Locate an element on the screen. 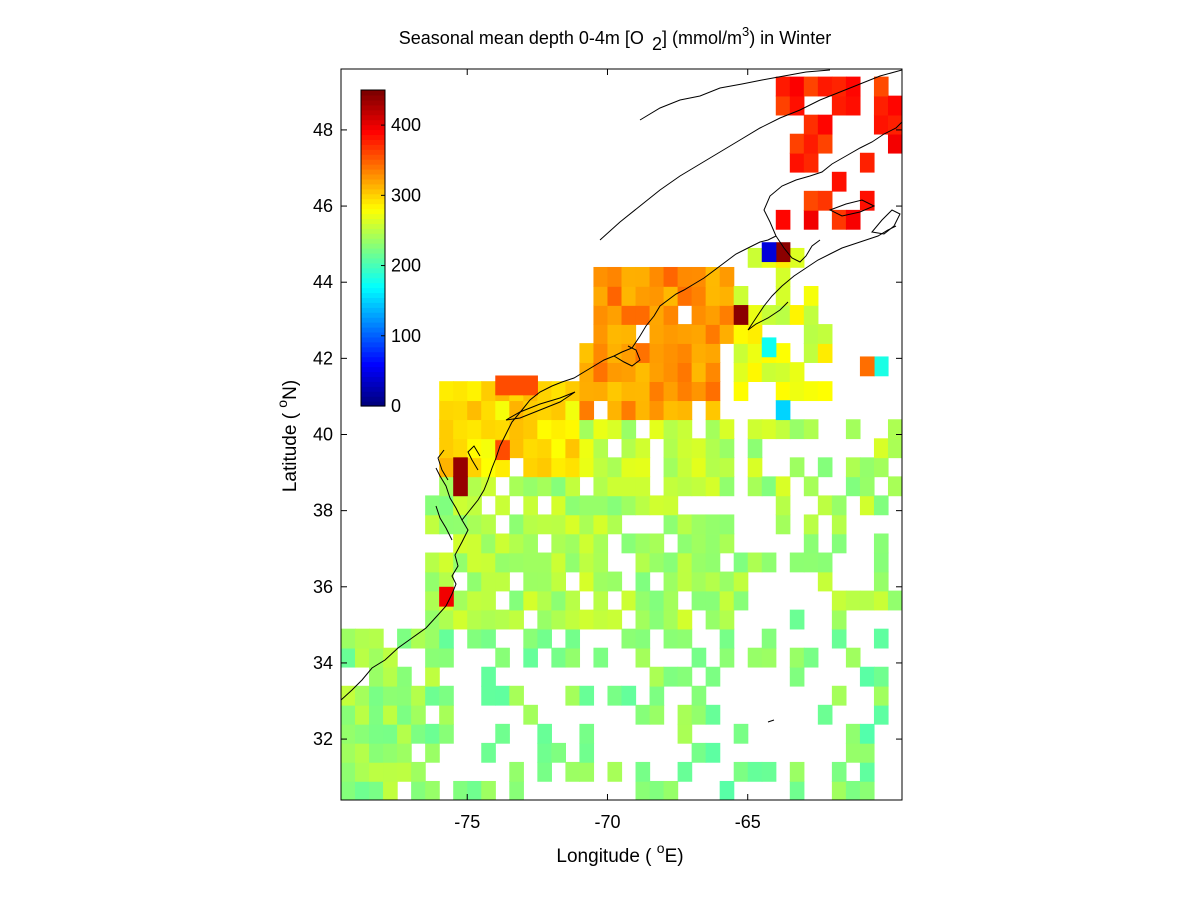  colorbar-tick-label: 100 is located at coordinates (406, 336).